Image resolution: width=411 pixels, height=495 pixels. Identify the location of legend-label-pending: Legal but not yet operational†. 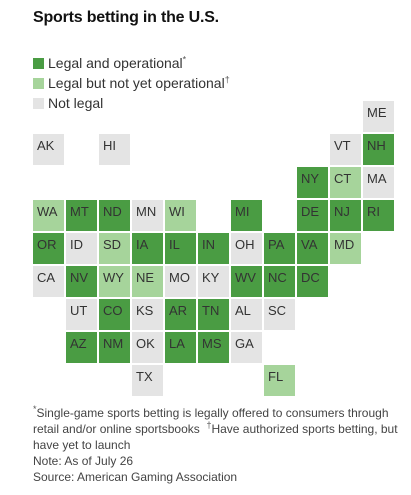
(139, 82).